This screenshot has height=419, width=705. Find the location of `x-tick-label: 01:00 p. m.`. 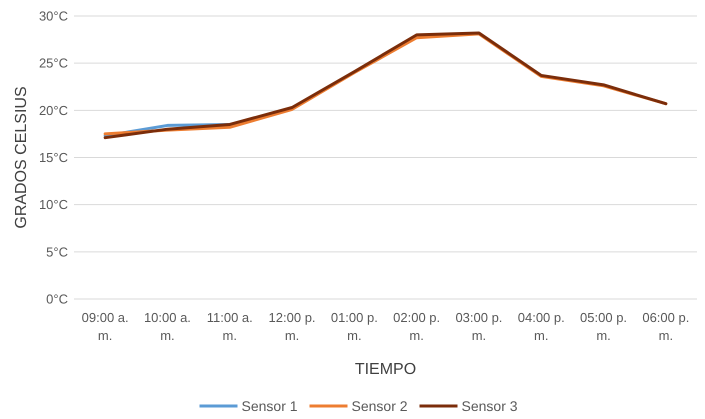

x-tick-label: 01:00 p. m. is located at coordinates (354, 326).